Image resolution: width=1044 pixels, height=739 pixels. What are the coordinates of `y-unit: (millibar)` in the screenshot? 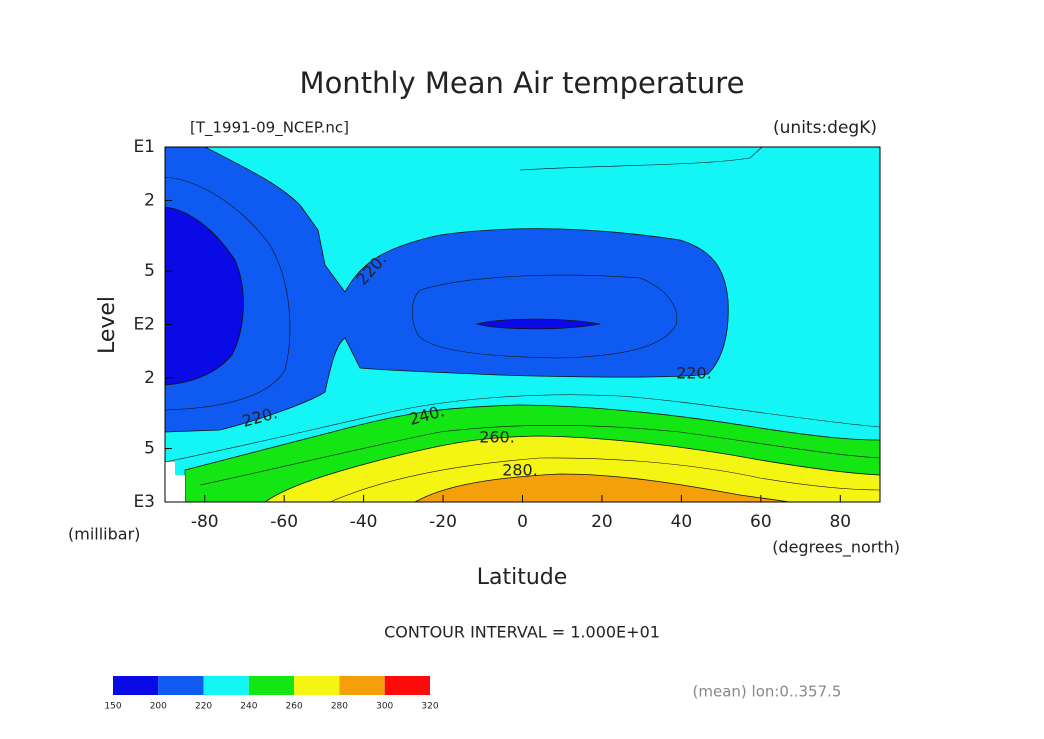 It's located at (104, 534).